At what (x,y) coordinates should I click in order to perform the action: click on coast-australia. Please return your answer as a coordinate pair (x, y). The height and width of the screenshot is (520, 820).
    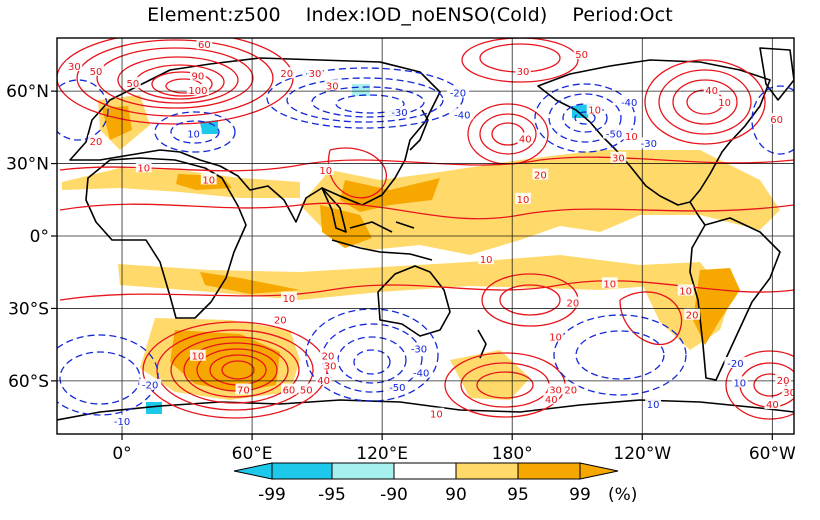
    Looking at the image, I should click on (414, 301).